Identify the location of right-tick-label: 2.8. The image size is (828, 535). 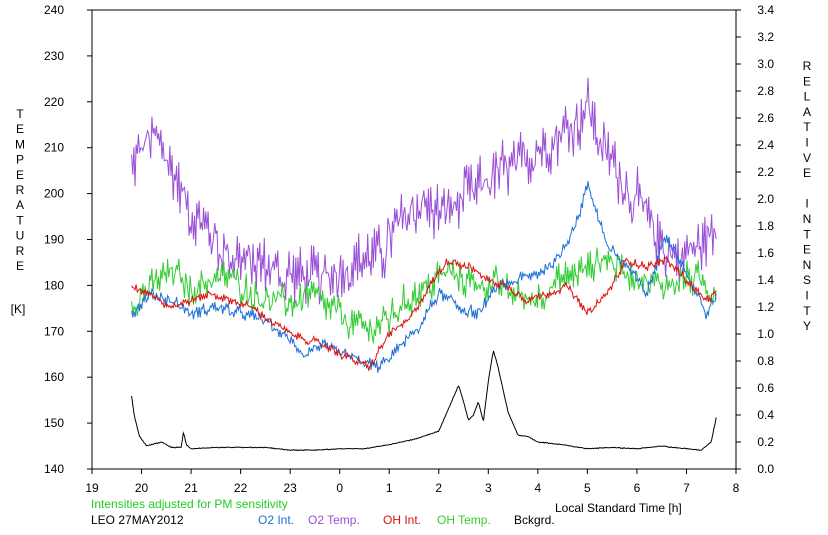
(765, 91).